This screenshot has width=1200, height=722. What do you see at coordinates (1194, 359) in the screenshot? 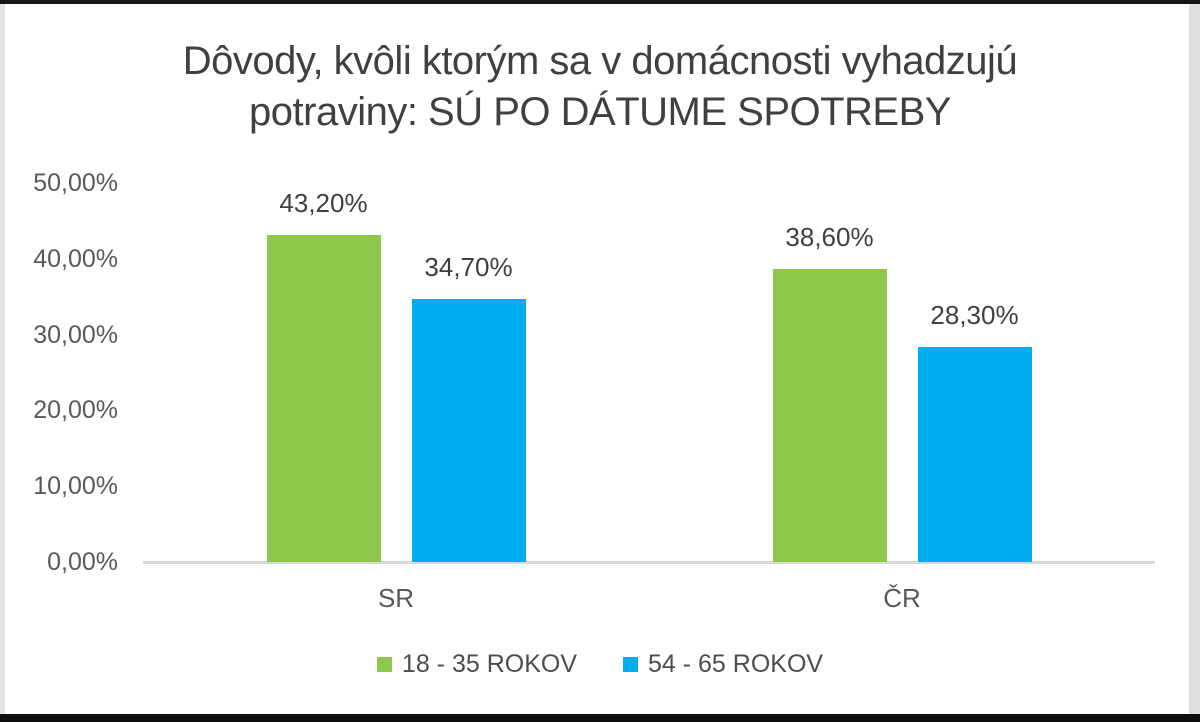
I see `frame-border-right` at bounding box center [1194, 359].